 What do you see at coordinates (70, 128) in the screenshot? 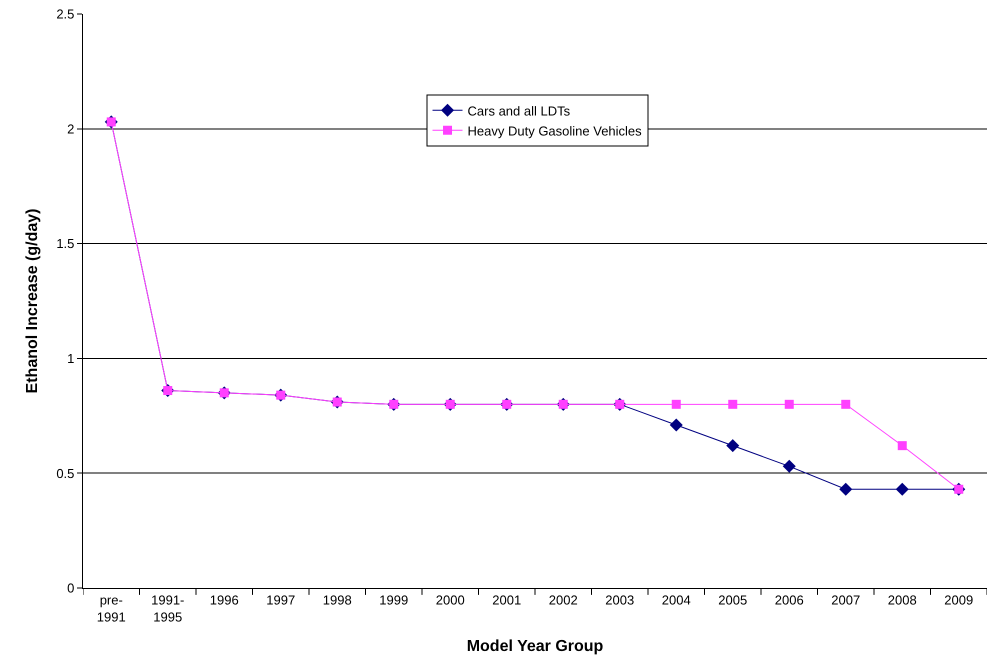
I see `y-tick-label: 2` at bounding box center [70, 128].